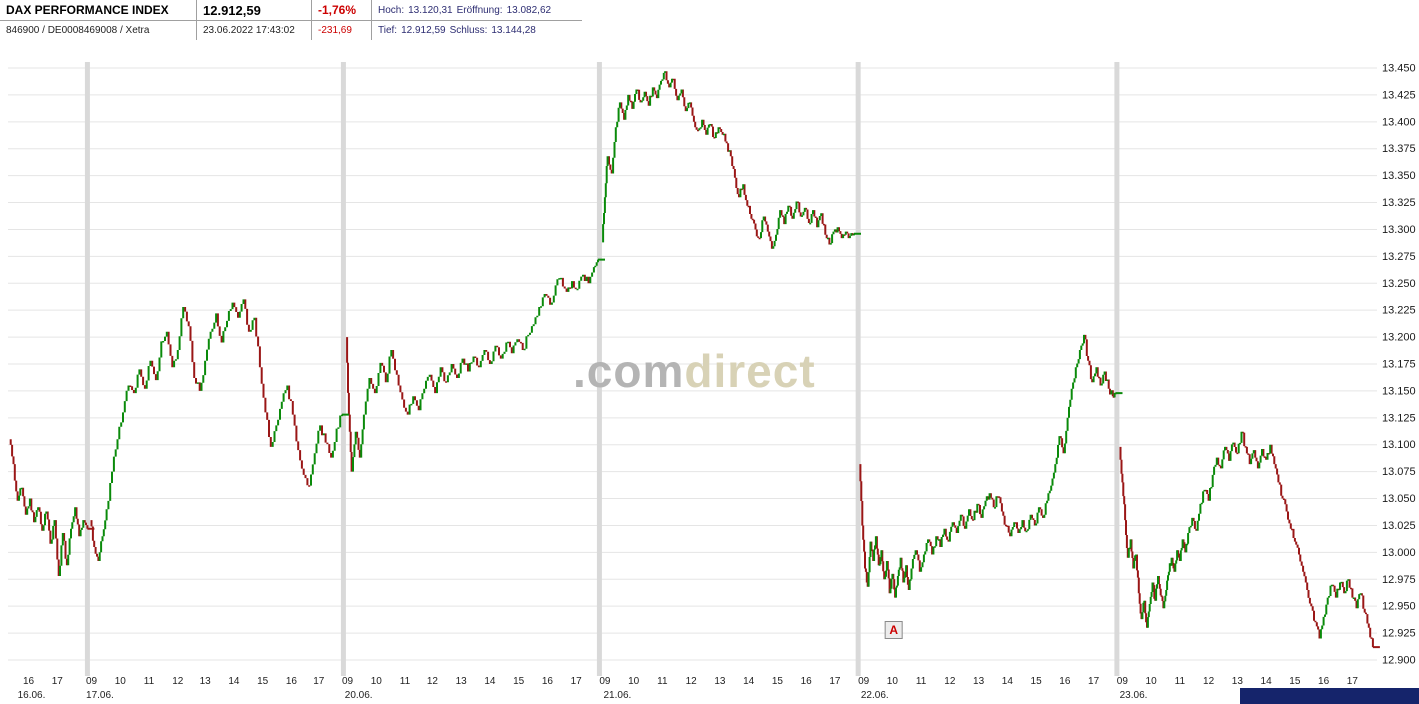 This screenshot has height=704, width=1419. I want to click on y-tick-label: 13.200, so click(1399, 338).